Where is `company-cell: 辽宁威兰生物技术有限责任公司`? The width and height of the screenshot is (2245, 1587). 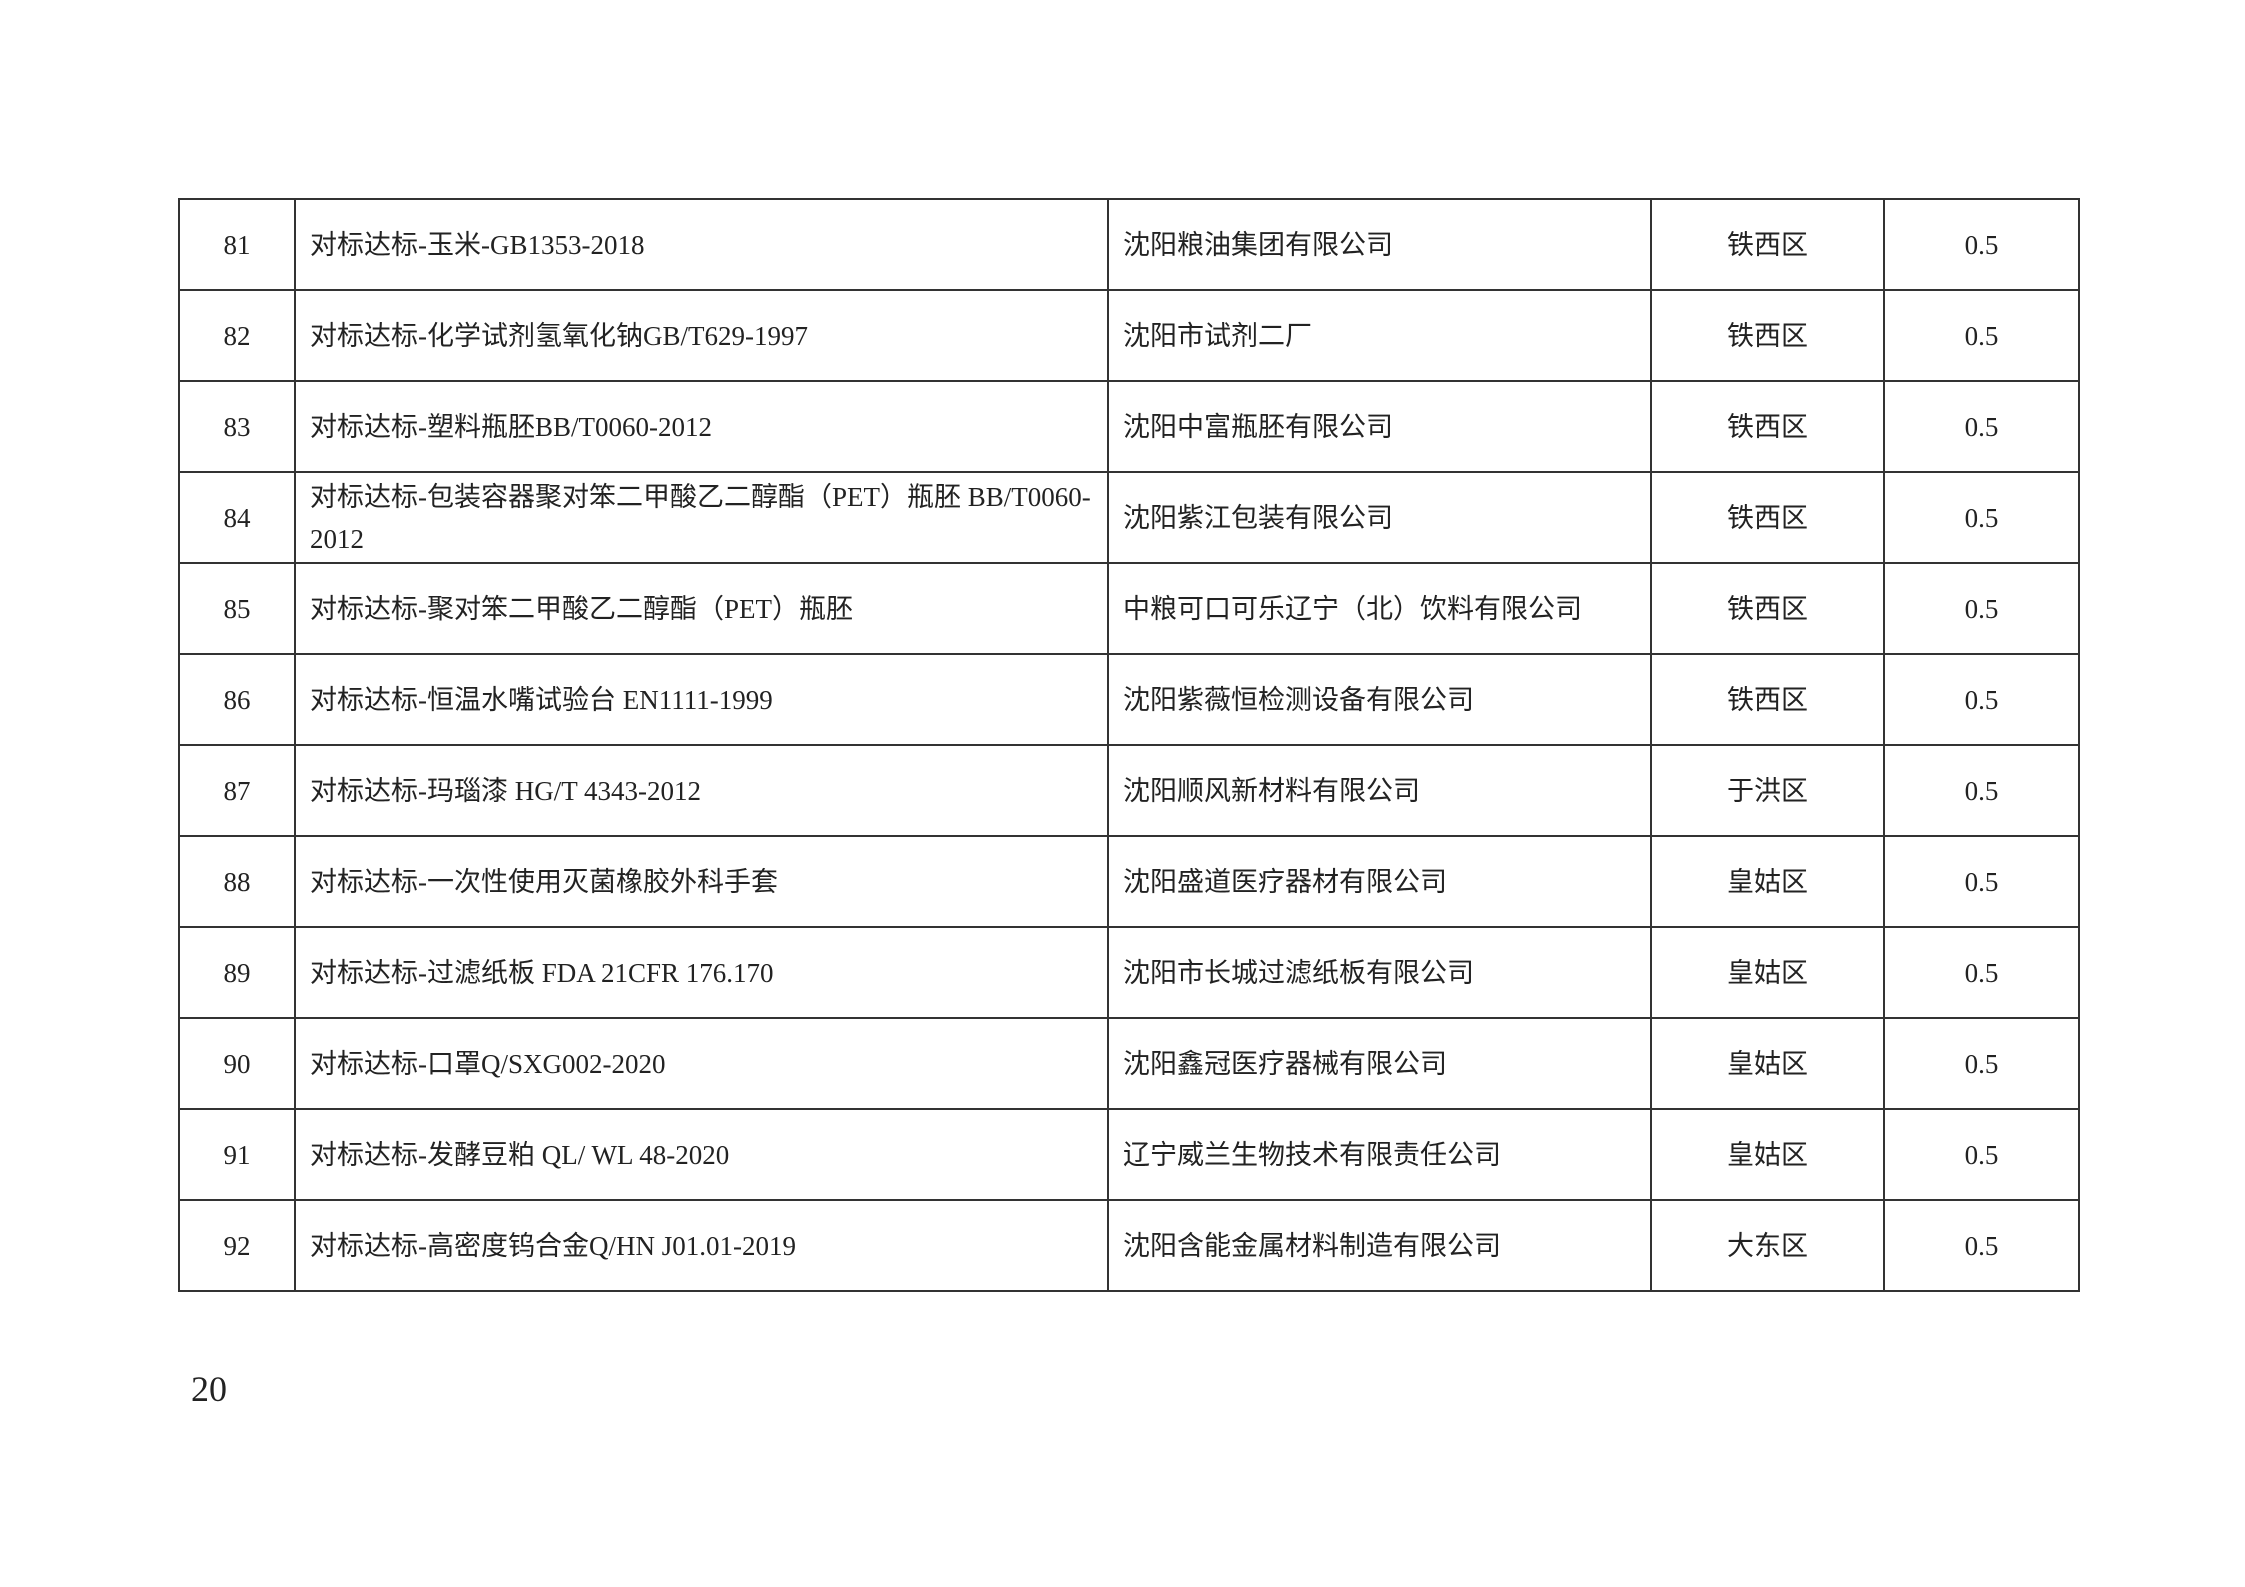 company-cell: 辽宁威兰生物技术有限责任公司 is located at coordinates (1379, 1154).